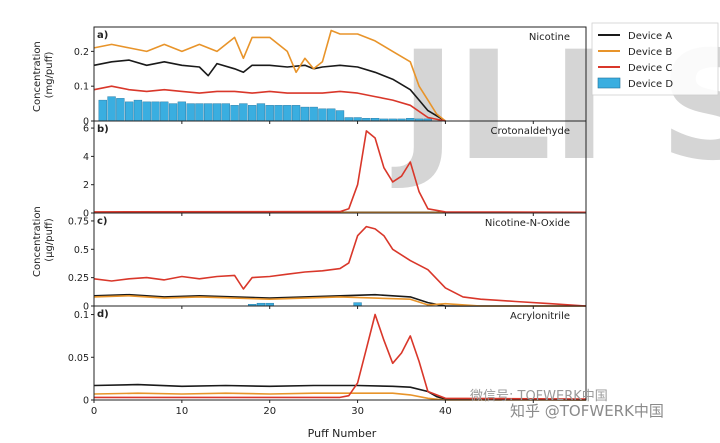 This screenshot has width=720, height=443. What do you see at coordinates (540, 316) in the screenshot?
I see `panel-title: Acrylonitrile` at bounding box center [540, 316].